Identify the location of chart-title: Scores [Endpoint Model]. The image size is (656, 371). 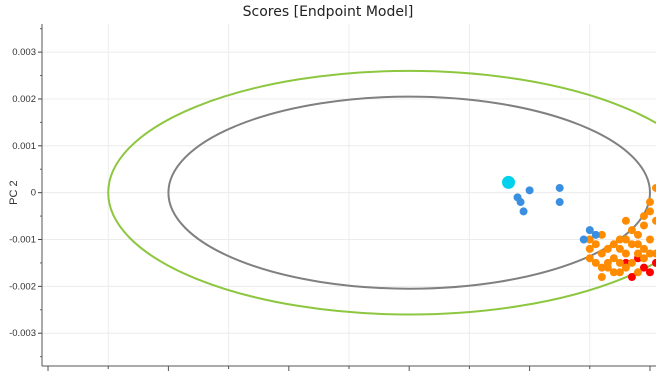
(328, 12).